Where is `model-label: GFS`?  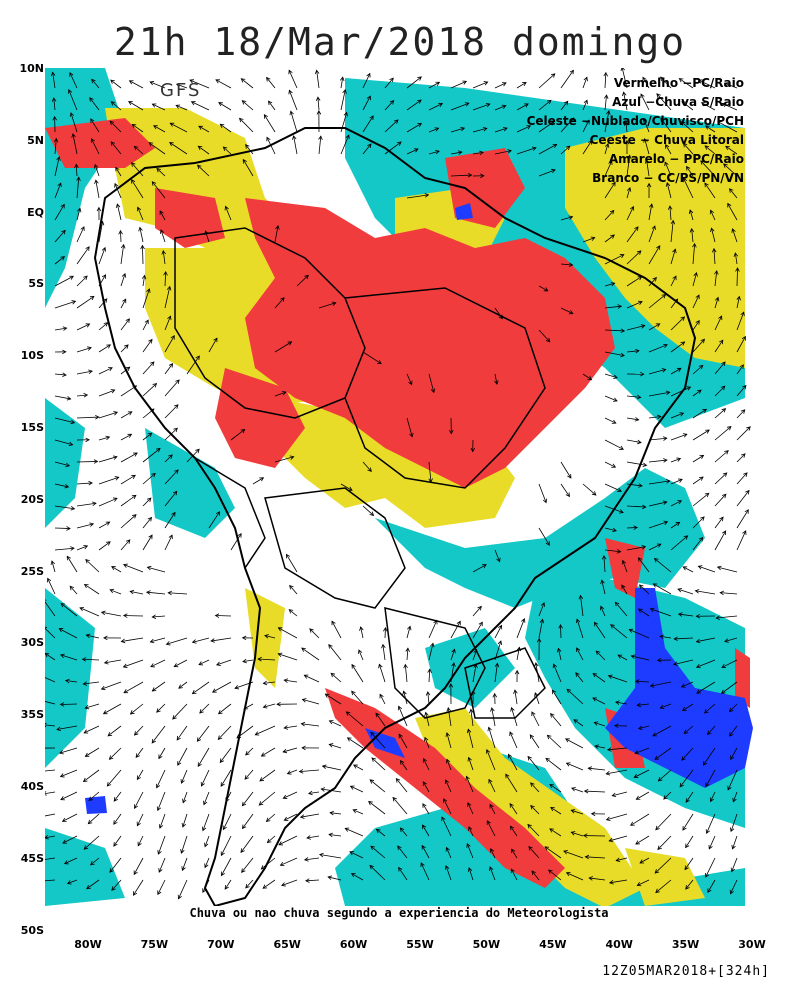 model-label: GFS is located at coordinates (181, 90).